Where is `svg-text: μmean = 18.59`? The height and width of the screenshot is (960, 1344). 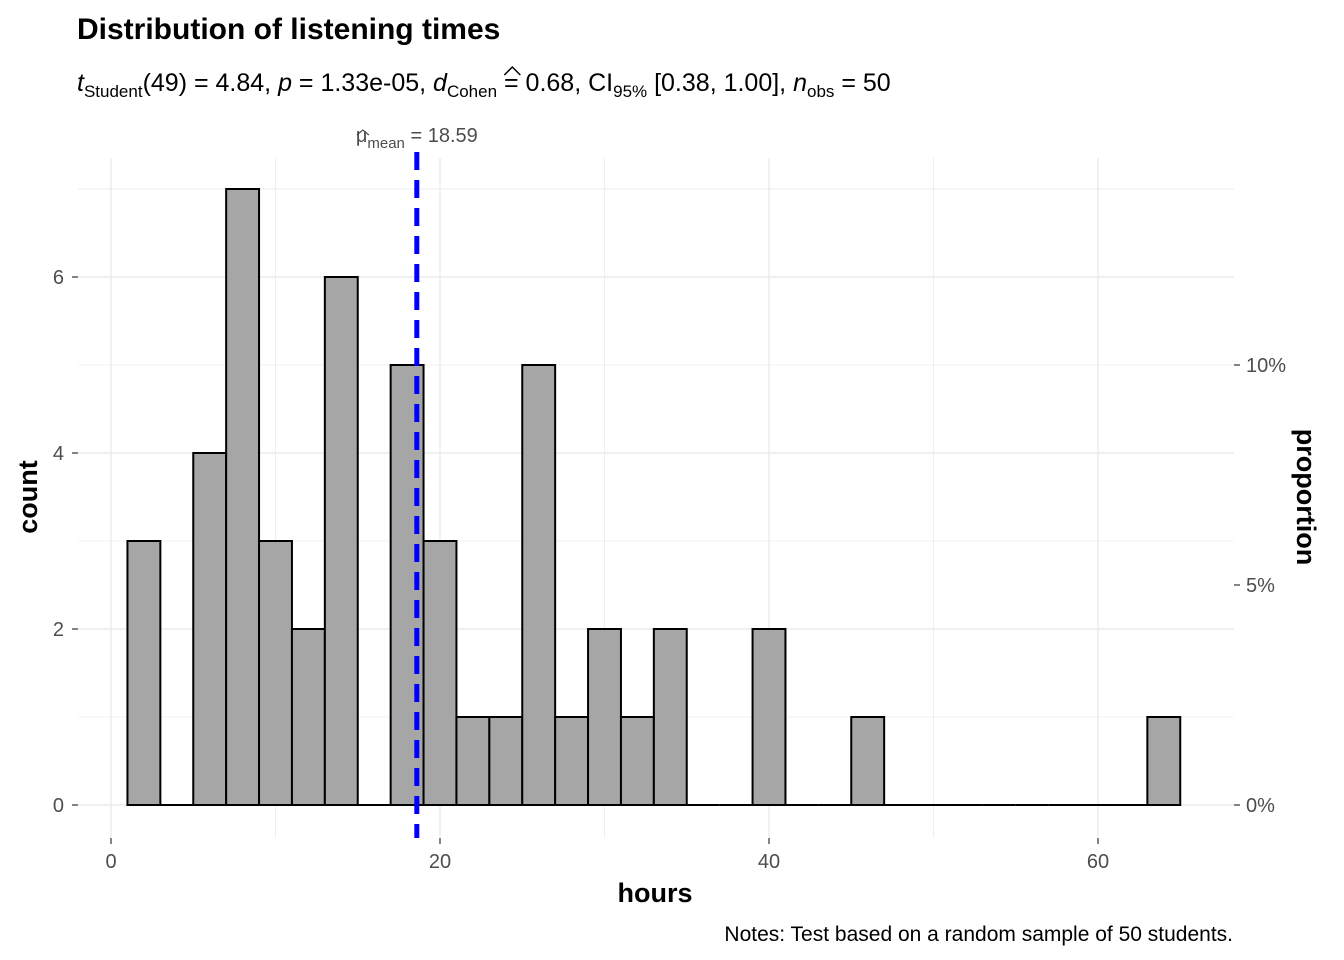
svg-text: μmean = 18.59 is located at coordinates (417, 138).